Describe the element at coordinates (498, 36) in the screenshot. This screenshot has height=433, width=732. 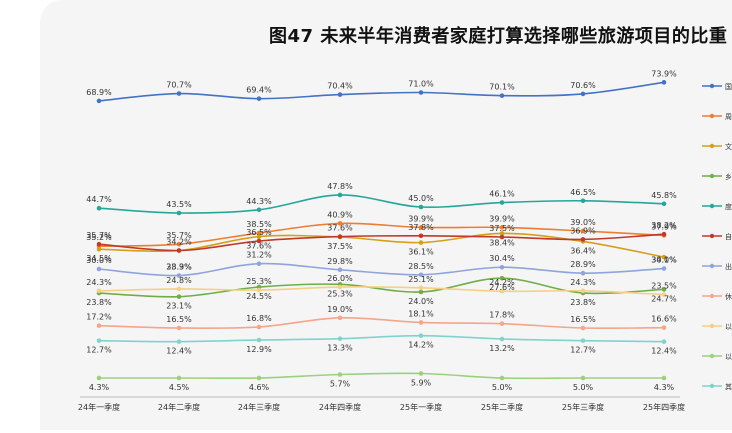
I see `chart-title: 图47 未来半年消费者家庭打算选择哪些旅游项目的比重` at that location.